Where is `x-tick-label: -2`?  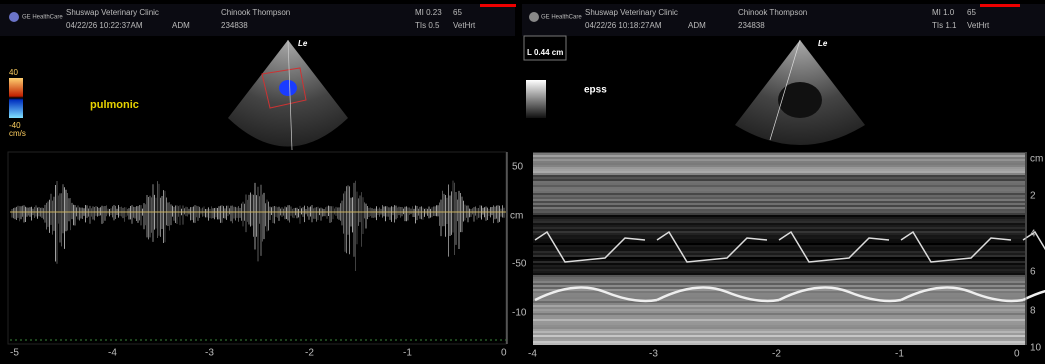
x-tick-label: -2 is located at coordinates (776, 354).